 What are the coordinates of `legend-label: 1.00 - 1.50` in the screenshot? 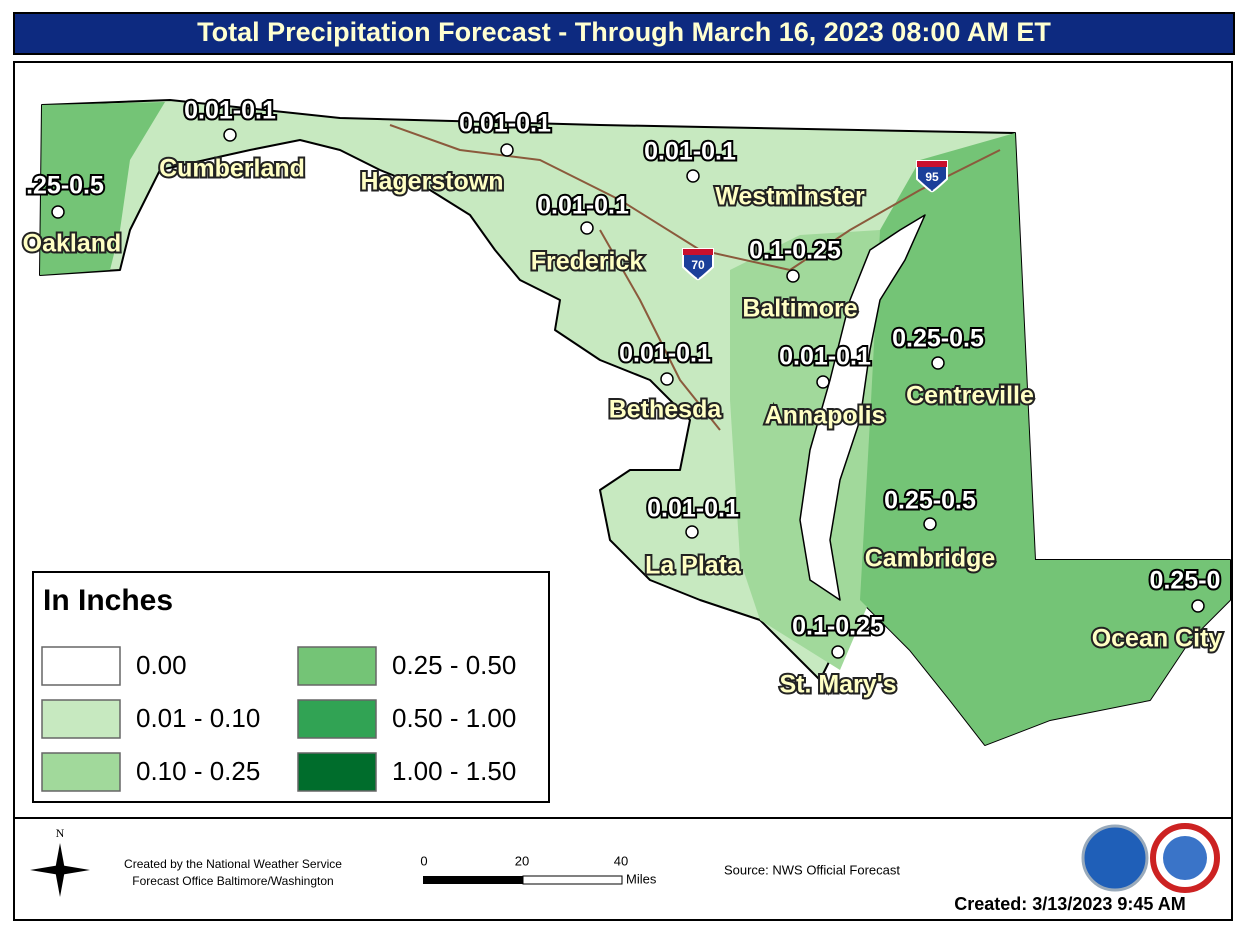 It's located at (454, 771).